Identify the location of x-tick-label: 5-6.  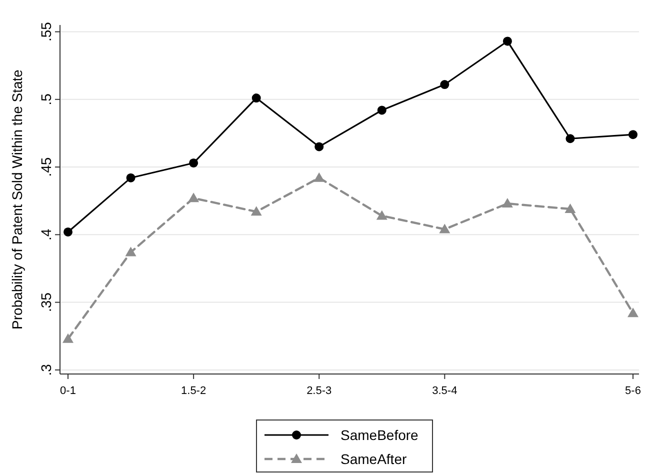
(633, 391).